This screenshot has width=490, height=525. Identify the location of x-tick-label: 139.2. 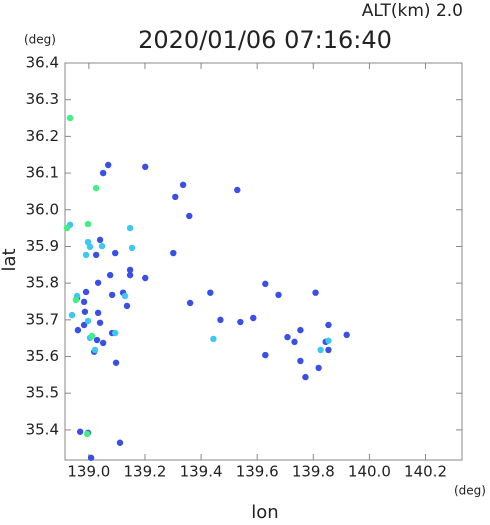
(144, 472).